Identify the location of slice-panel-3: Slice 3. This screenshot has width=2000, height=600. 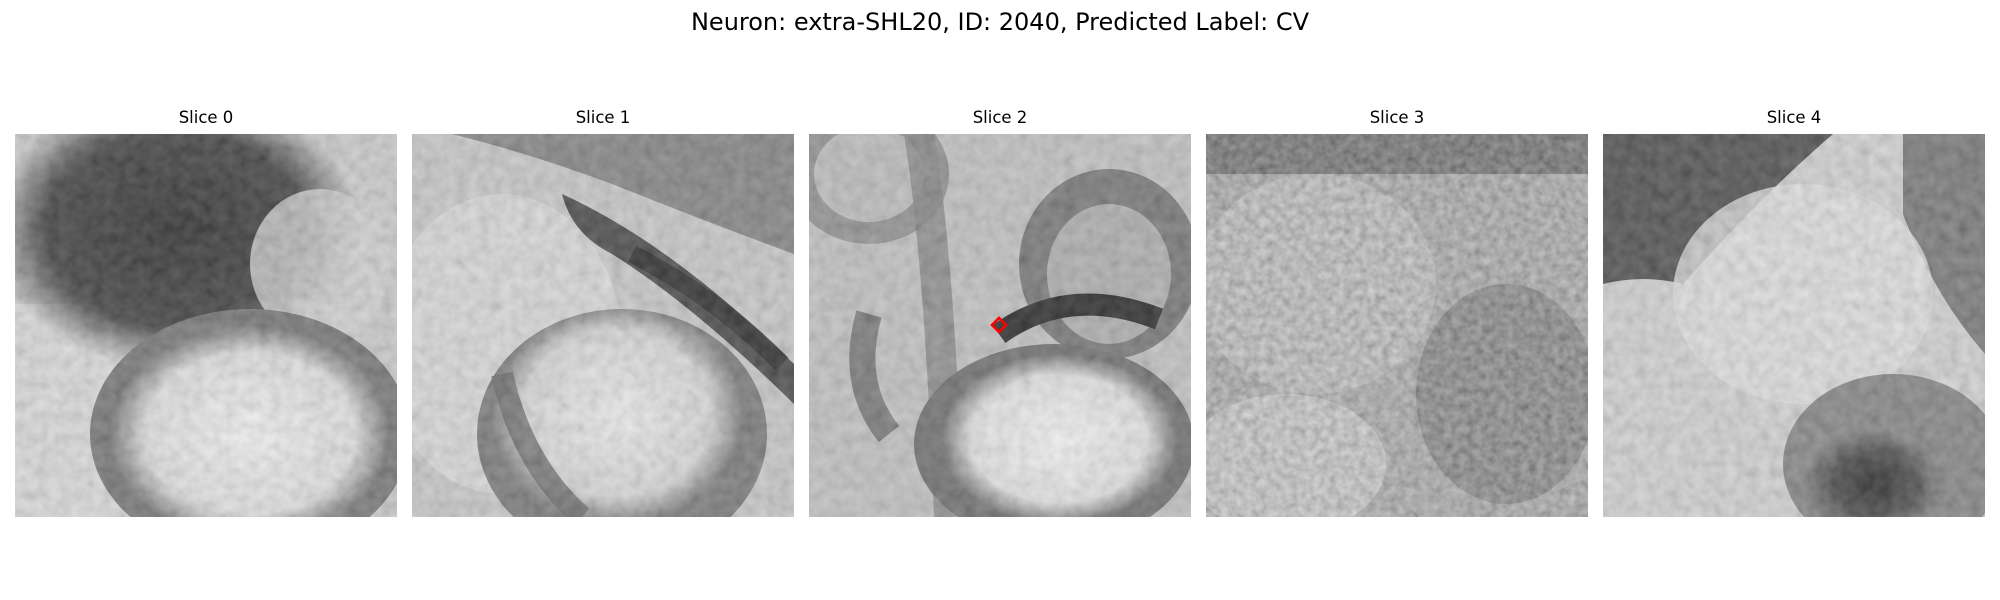
(1397, 312).